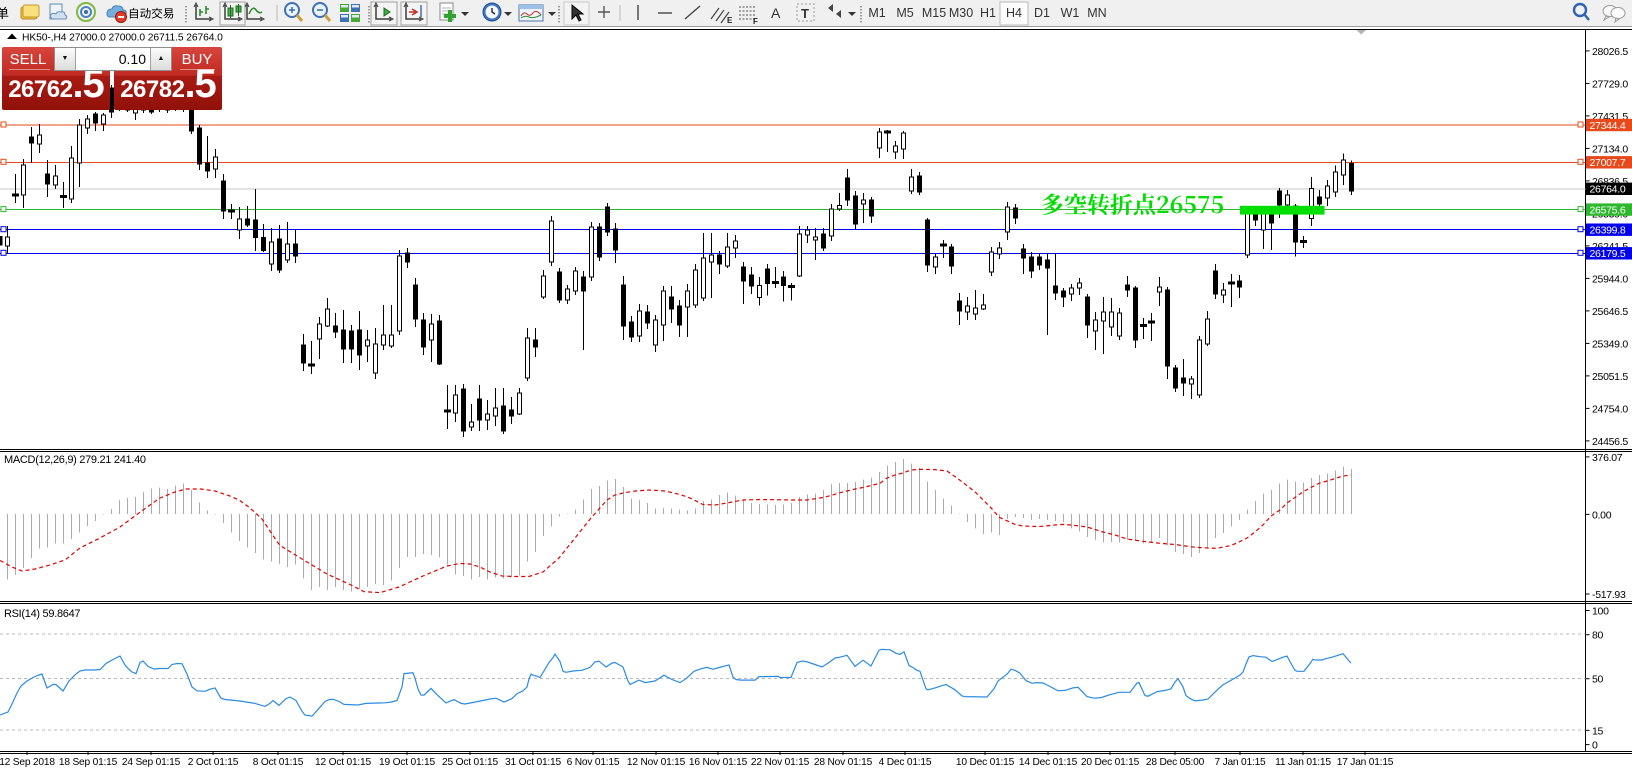 This screenshot has height=769, width=1632. What do you see at coordinates (1608, 254) in the screenshot?
I see `svg-text: 26179.5` at bounding box center [1608, 254].